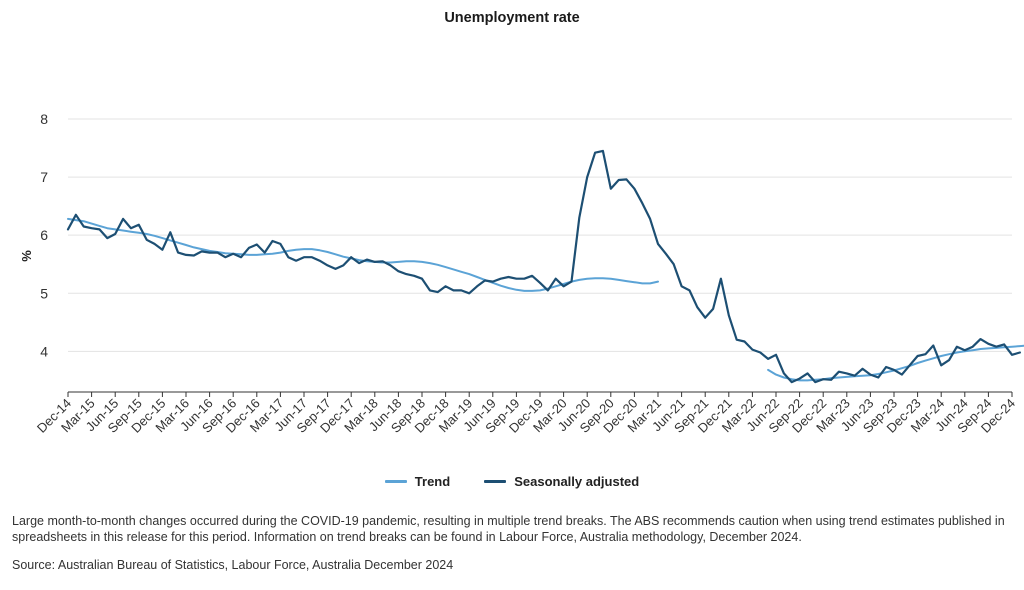 This screenshot has height=590, width=1024. I want to click on y-axis-ticks: 4 5 6 7 8, so click(44, 235).